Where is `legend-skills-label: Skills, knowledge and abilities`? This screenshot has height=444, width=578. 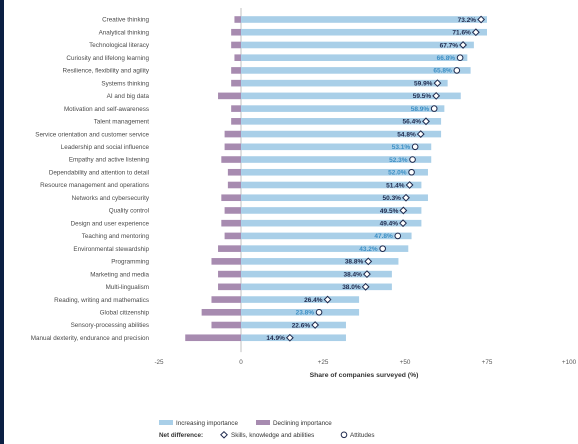
legend-skills-label: Skills, knowledge and abilities is located at coordinates (272, 435).